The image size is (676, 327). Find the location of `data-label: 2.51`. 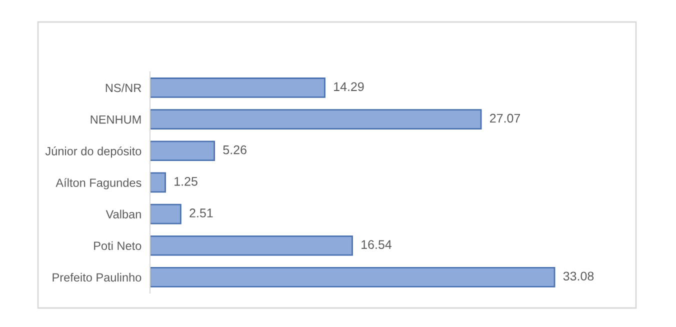

data-label: 2.51 is located at coordinates (201, 213).